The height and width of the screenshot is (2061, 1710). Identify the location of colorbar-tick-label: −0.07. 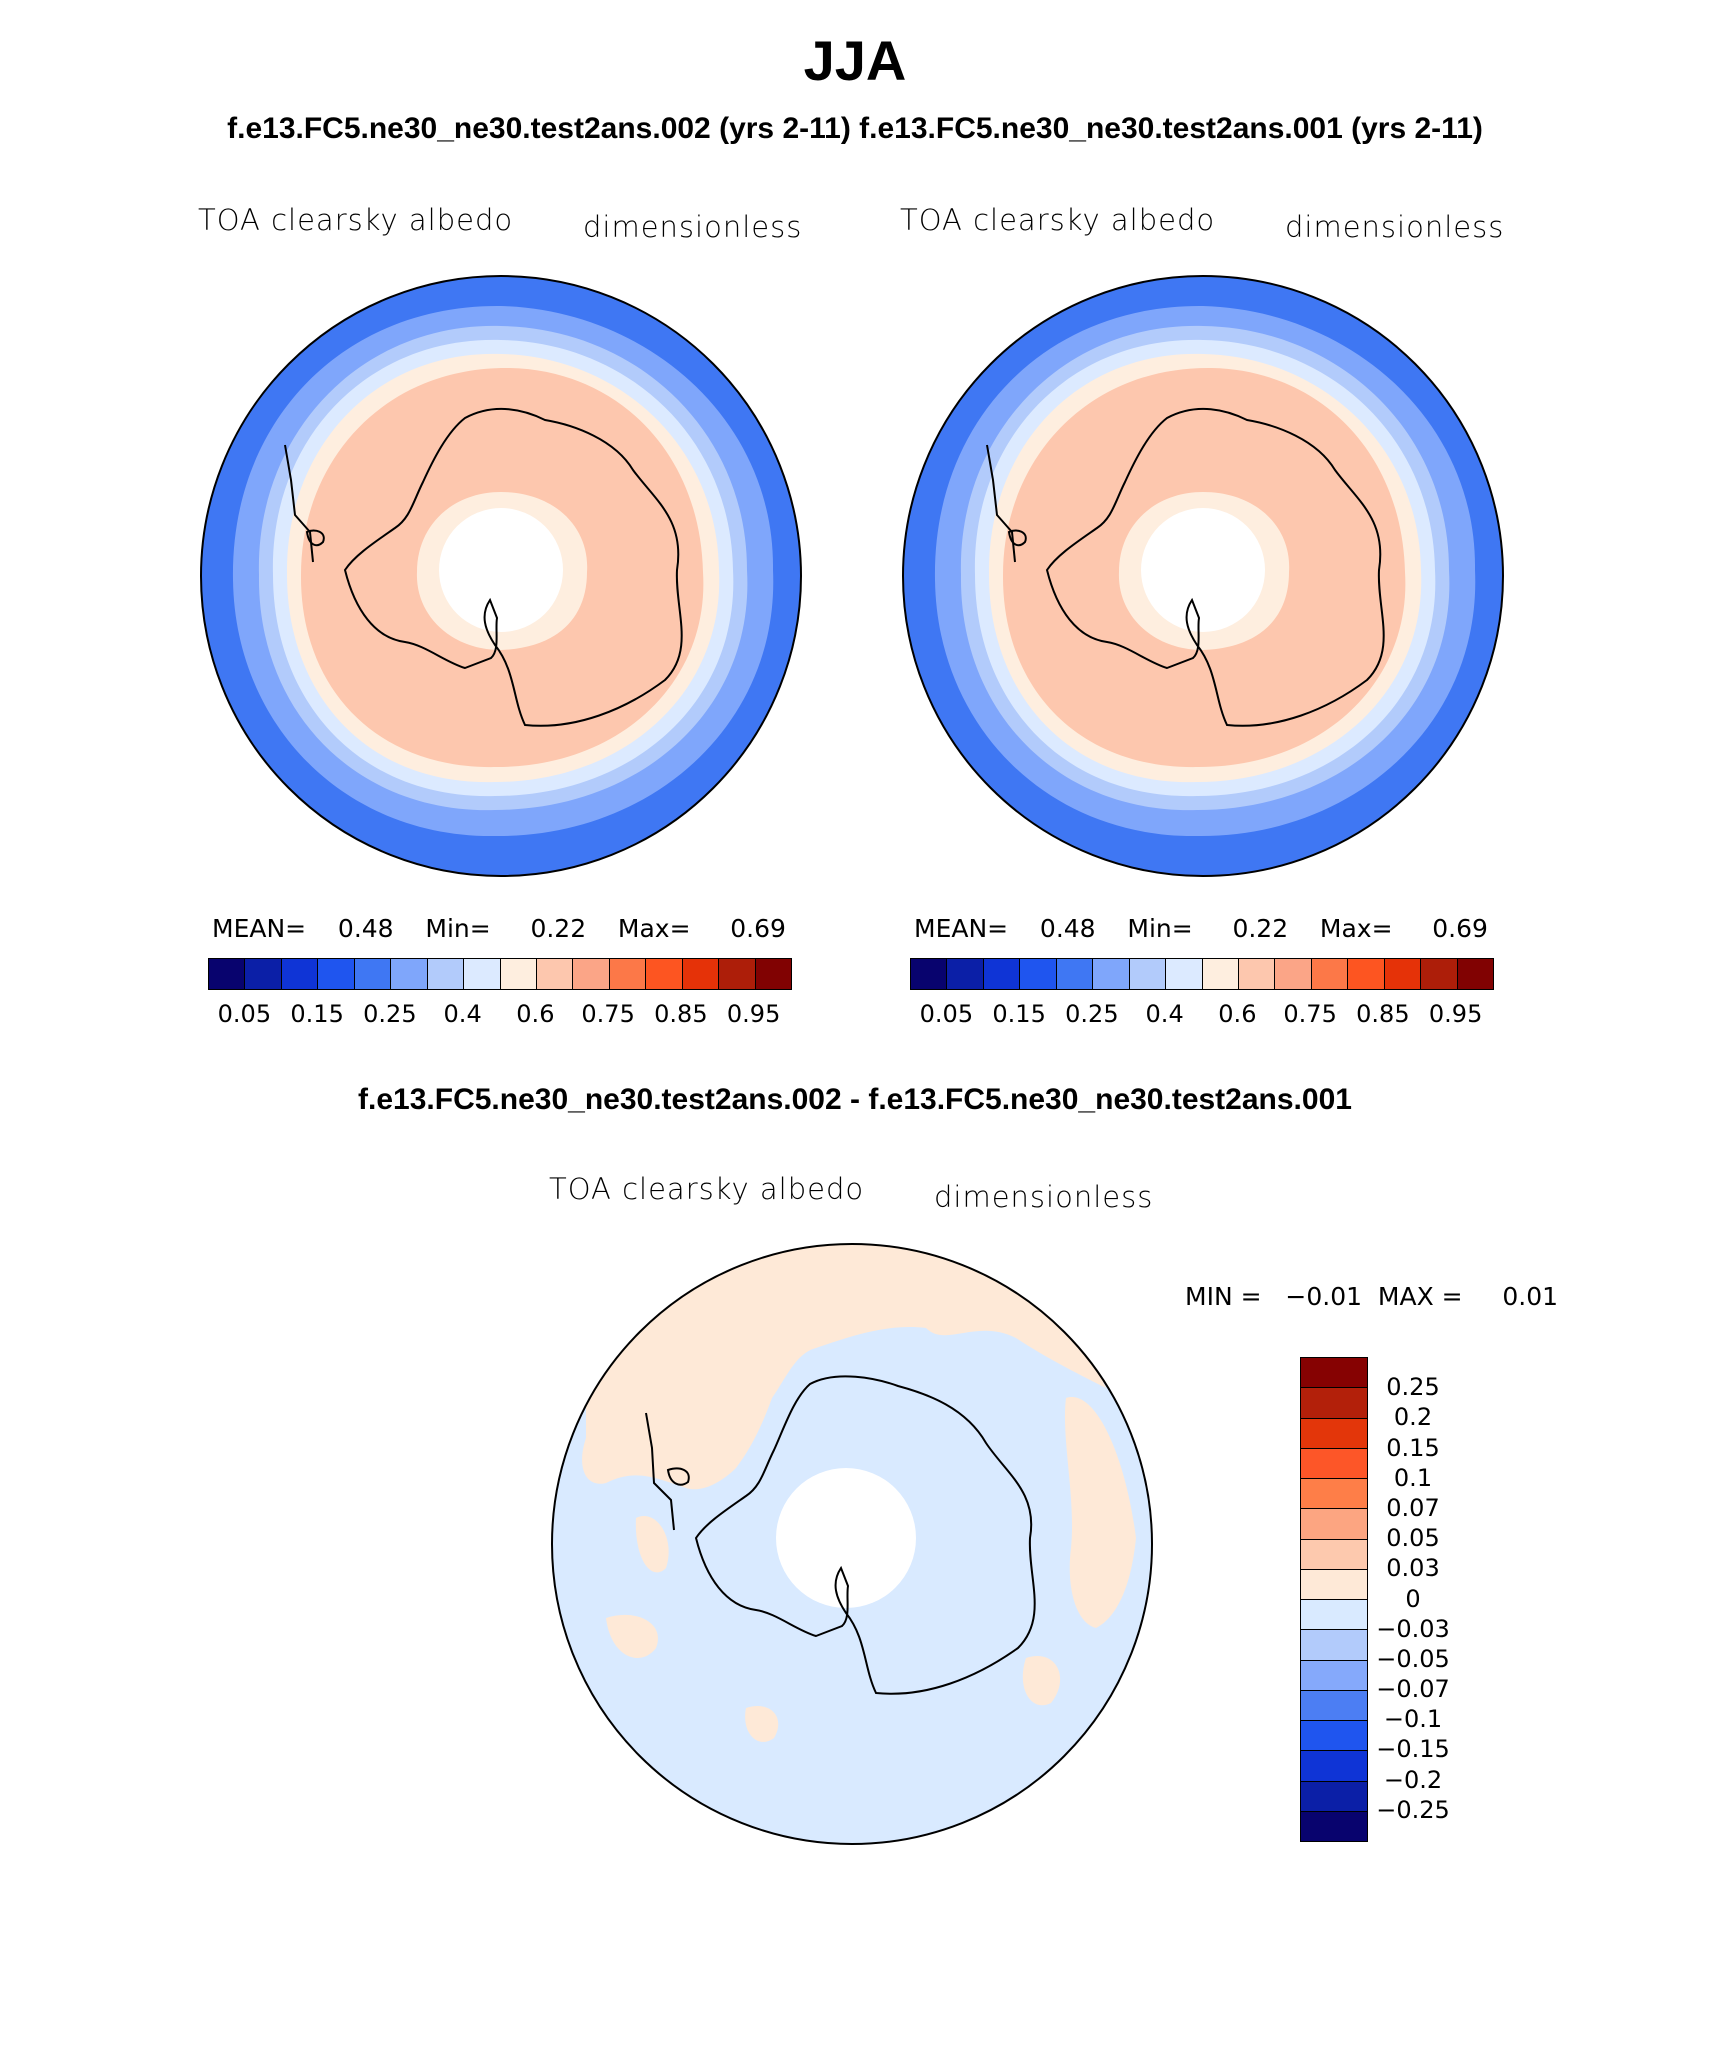
(1413, 1689).